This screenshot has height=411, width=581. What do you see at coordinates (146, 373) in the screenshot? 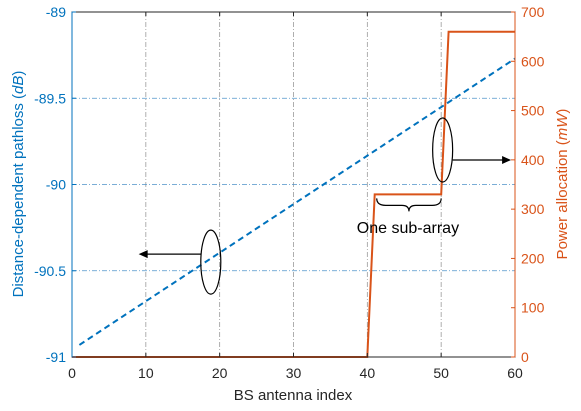
I see `x-tick-label: 10` at bounding box center [146, 373].